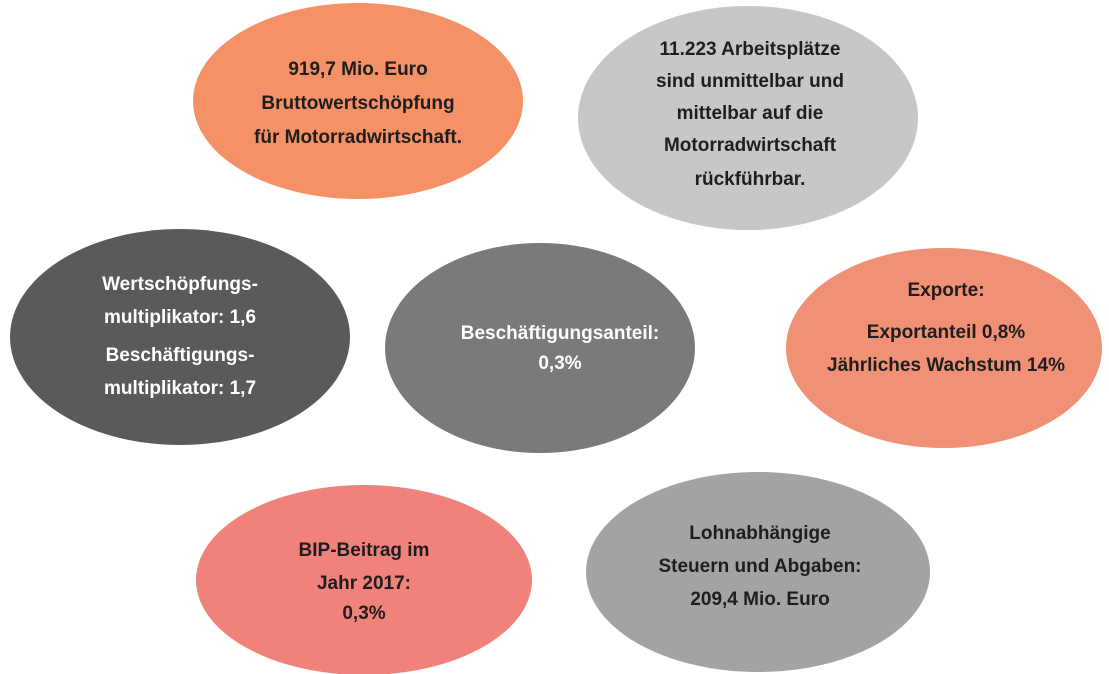  Describe the element at coordinates (364, 550) in the screenshot. I see `label: BIP-Beitrag im` at that location.